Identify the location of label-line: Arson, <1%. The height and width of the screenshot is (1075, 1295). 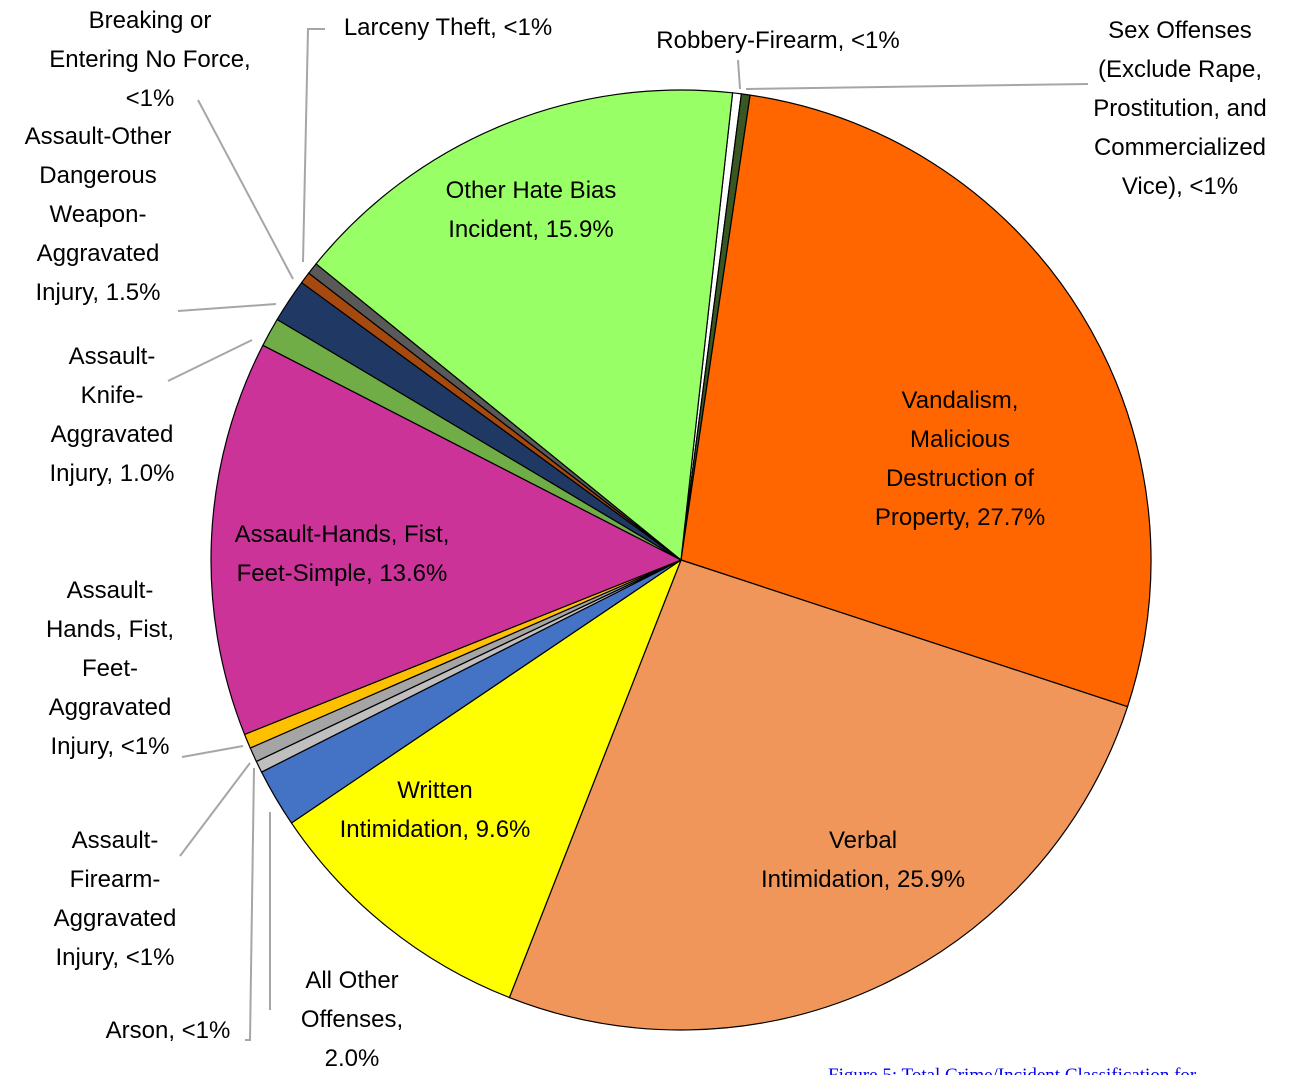
(168, 1030).